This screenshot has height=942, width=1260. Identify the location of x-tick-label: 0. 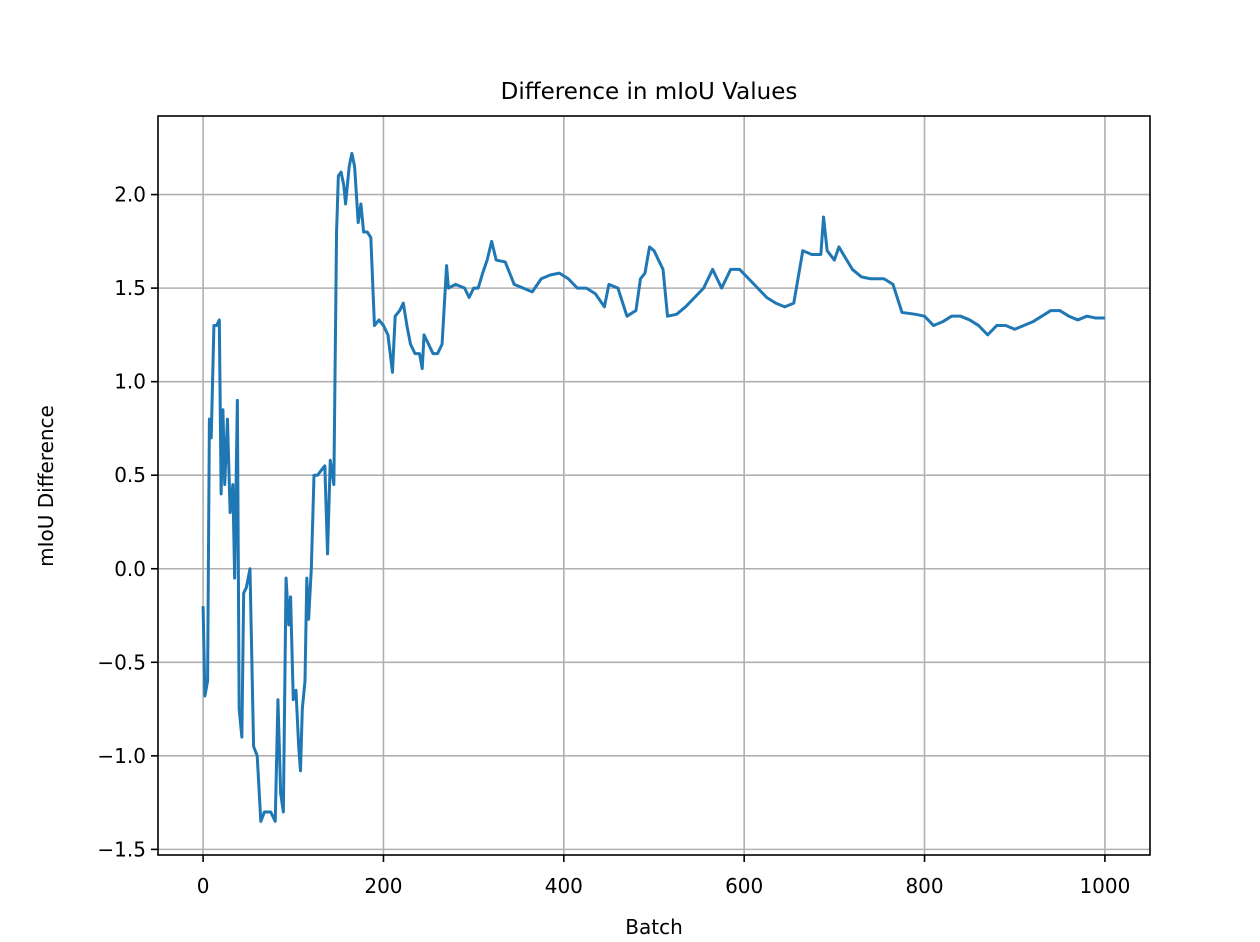
(203, 886).